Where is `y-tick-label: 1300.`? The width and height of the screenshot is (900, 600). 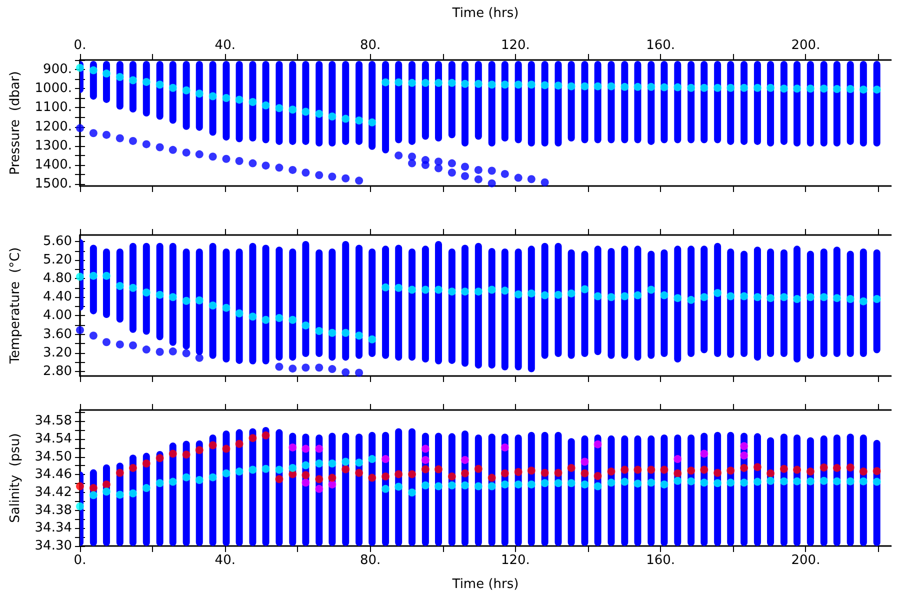
y-tick-label: 1300. is located at coordinates (53, 146).